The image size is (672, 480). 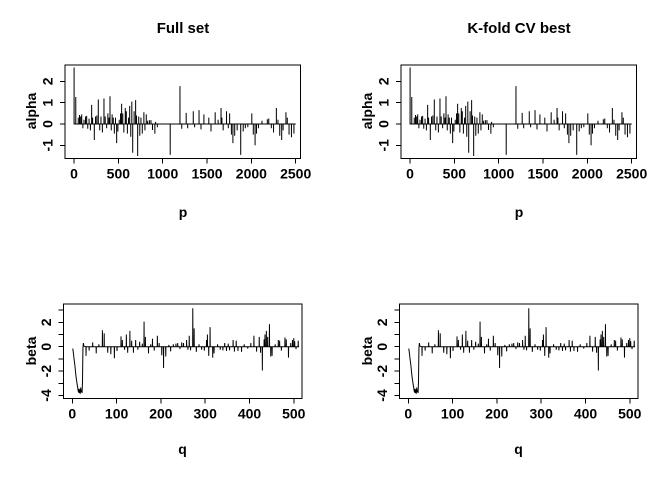 I want to click on panel-title: Full set, so click(x=183, y=28).